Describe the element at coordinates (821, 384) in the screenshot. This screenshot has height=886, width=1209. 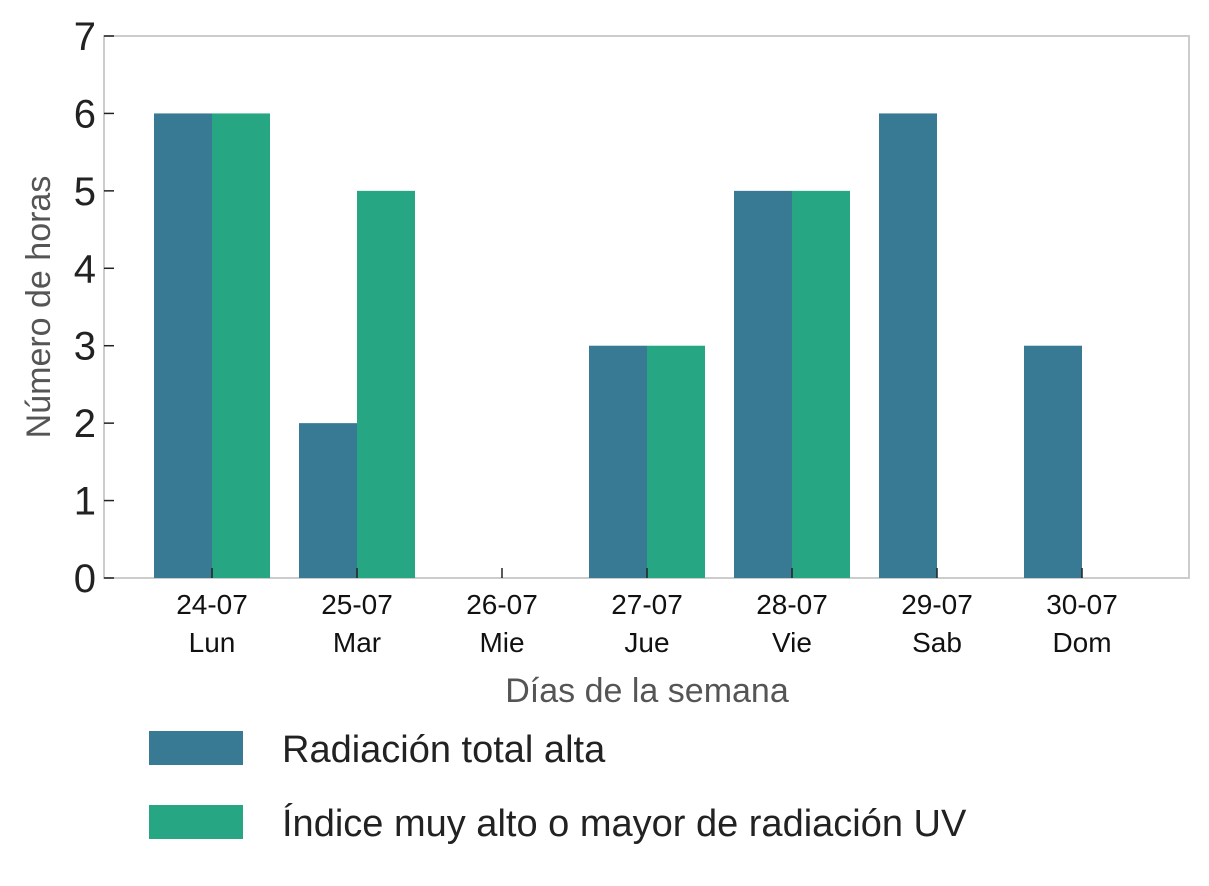
I see `bar-series2-vie` at that location.